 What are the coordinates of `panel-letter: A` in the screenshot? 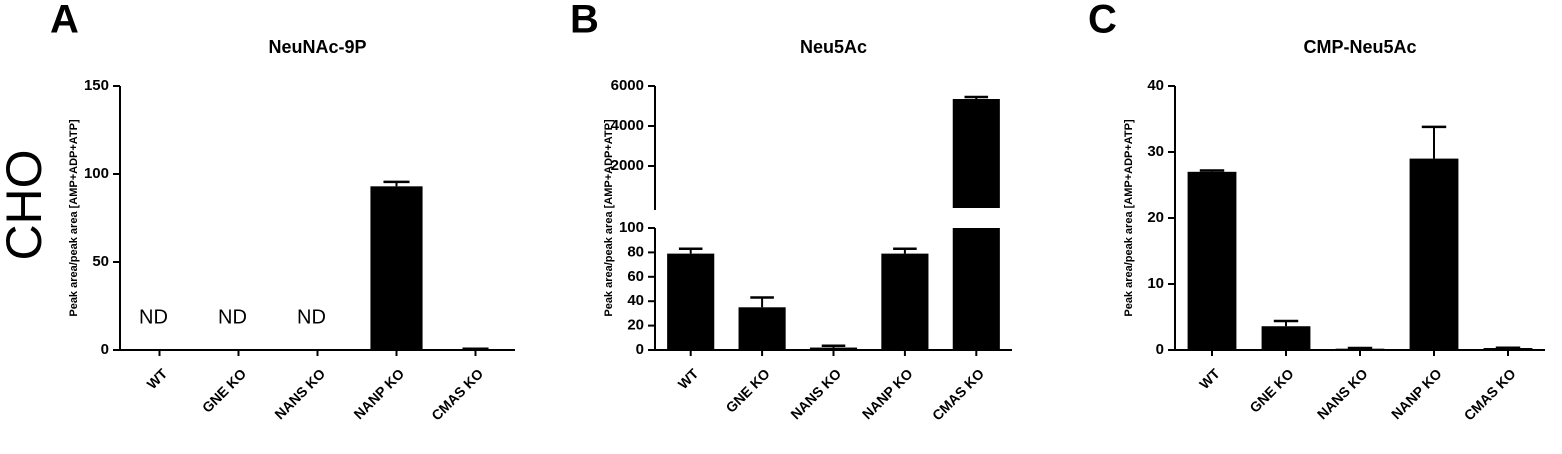 It's located at (64, 21).